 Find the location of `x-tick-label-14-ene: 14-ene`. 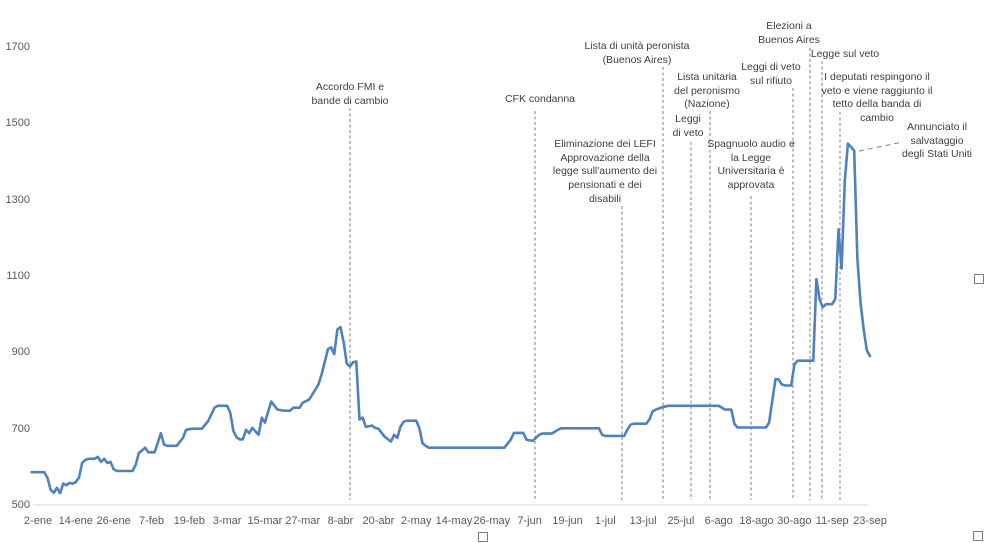

x-tick-label-14-ene: 14-ene is located at coordinates (75, 521).